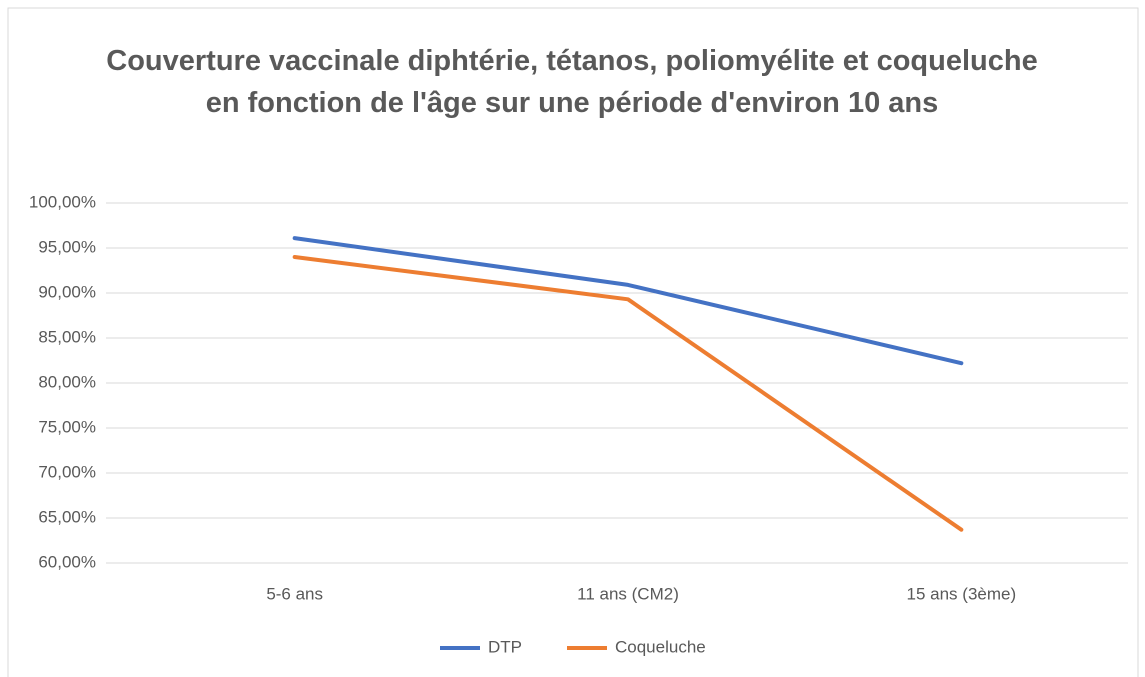  What do you see at coordinates (628, 593) in the screenshot?
I see `x-tick-label: 11 ans (CM2)` at bounding box center [628, 593].